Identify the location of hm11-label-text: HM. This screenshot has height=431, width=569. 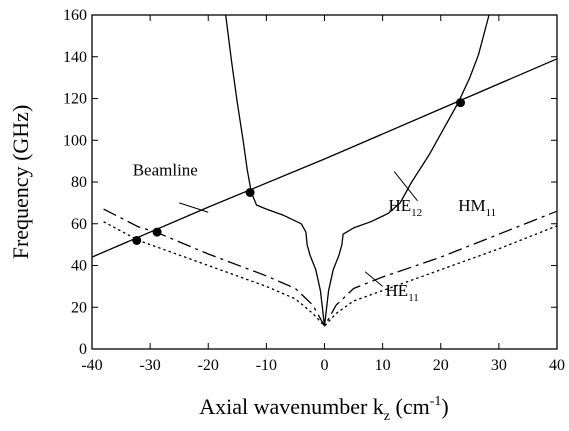
(471, 205).